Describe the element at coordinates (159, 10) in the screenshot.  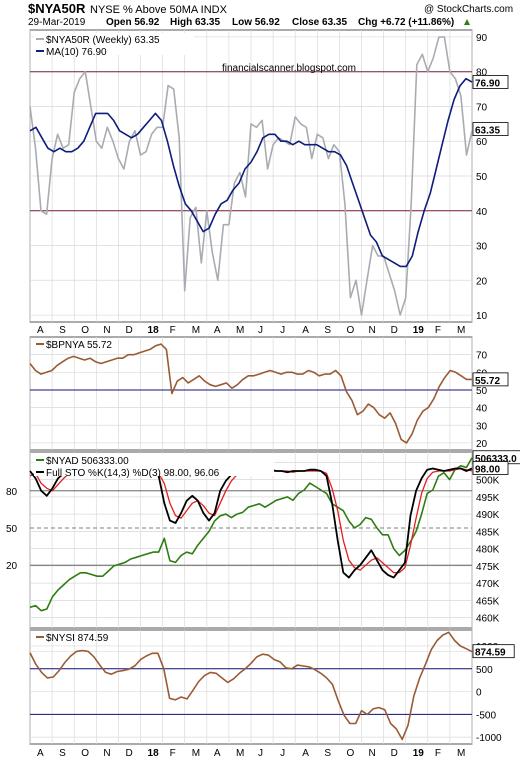
I see `chart-description: NYSE % Above 50MA INDX` at that location.